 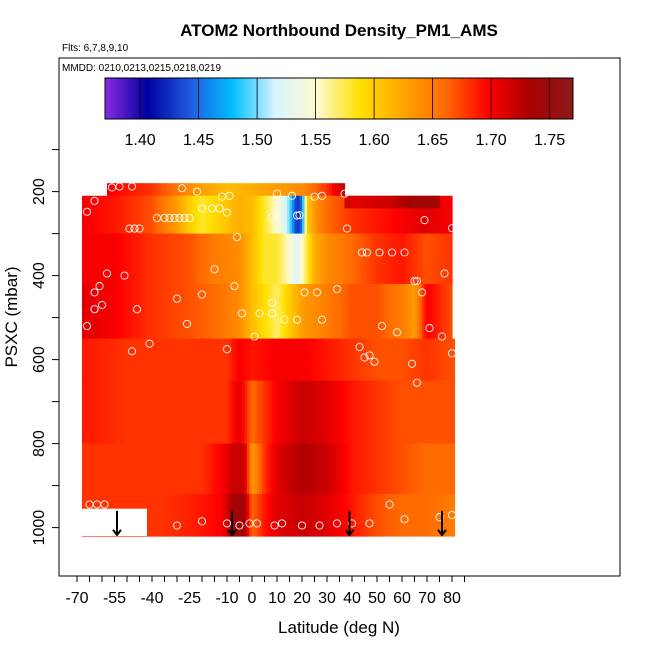 I want to click on x-tick-label: -10, so click(x=226, y=598).